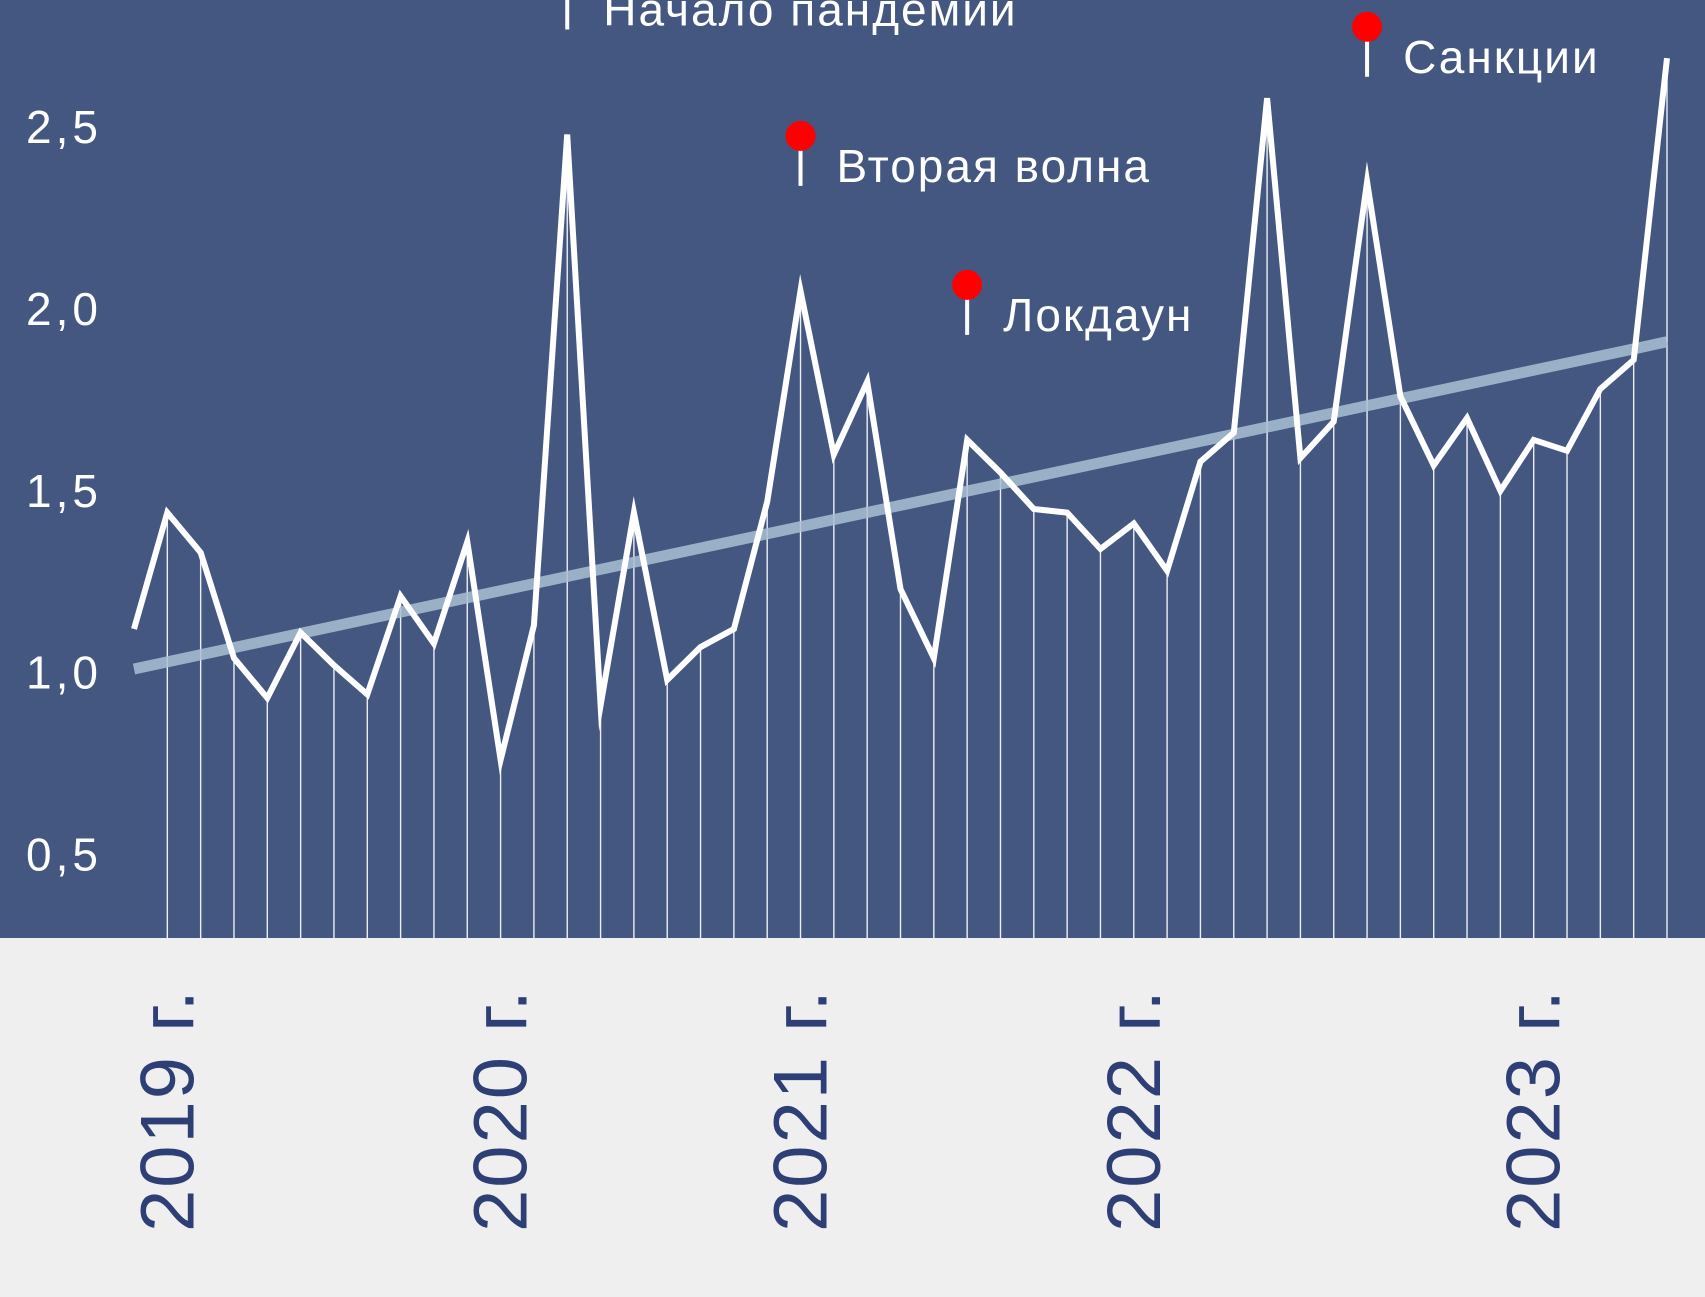 The width and height of the screenshot is (1705, 1297). What do you see at coordinates (501, 1110) in the screenshot?
I see `x-tick-label: 2020 г.` at bounding box center [501, 1110].